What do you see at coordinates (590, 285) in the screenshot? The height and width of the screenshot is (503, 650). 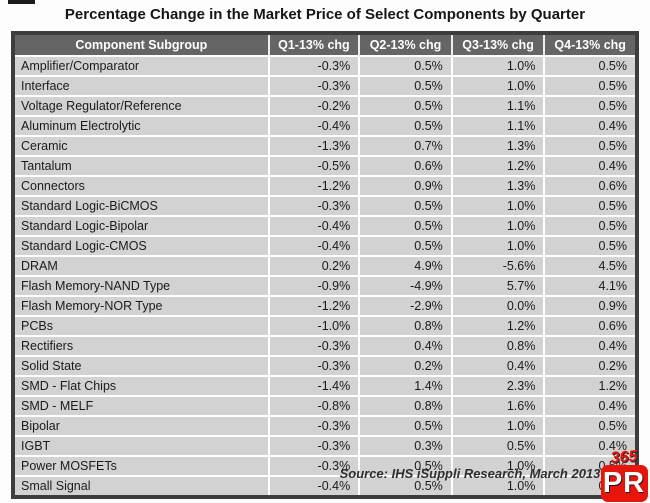 I see `pct-change-cell: 4.1%` at bounding box center [590, 285].